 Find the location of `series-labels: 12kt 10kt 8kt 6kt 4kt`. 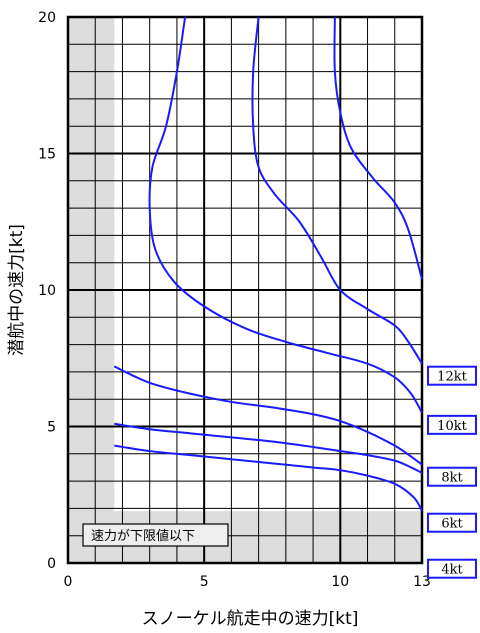

series-labels: 12kt 10kt 8kt 6kt 4kt is located at coordinates (452, 472).